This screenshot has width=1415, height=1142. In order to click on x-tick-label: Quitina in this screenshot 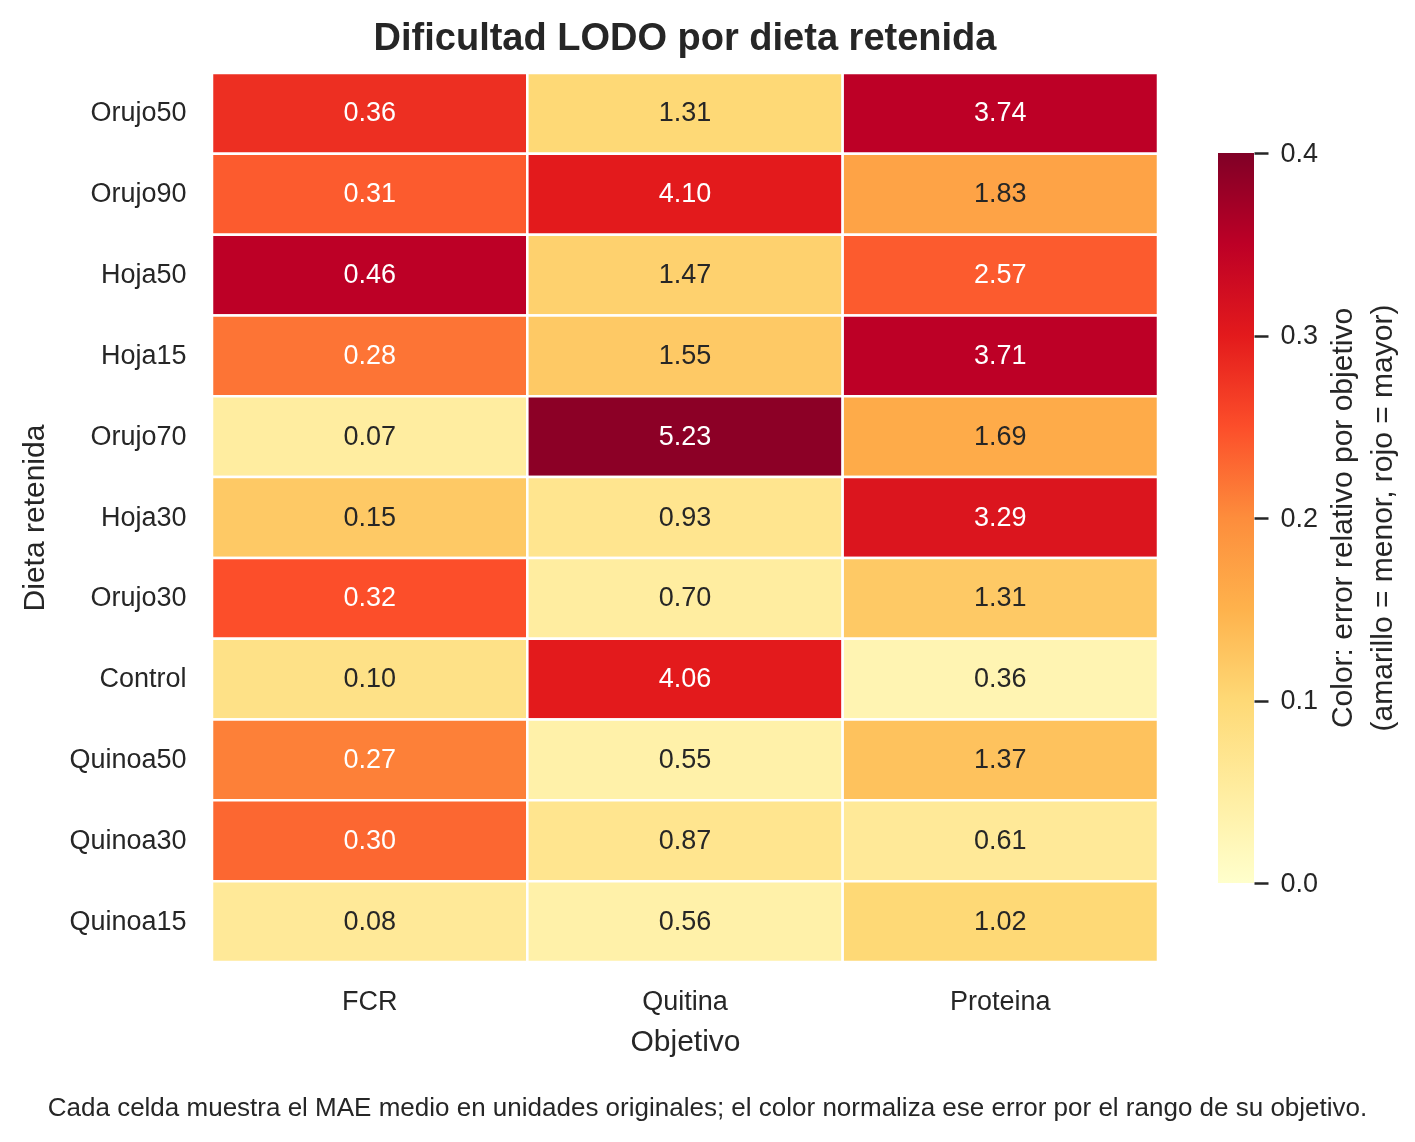, I will do `click(685, 1000)`.